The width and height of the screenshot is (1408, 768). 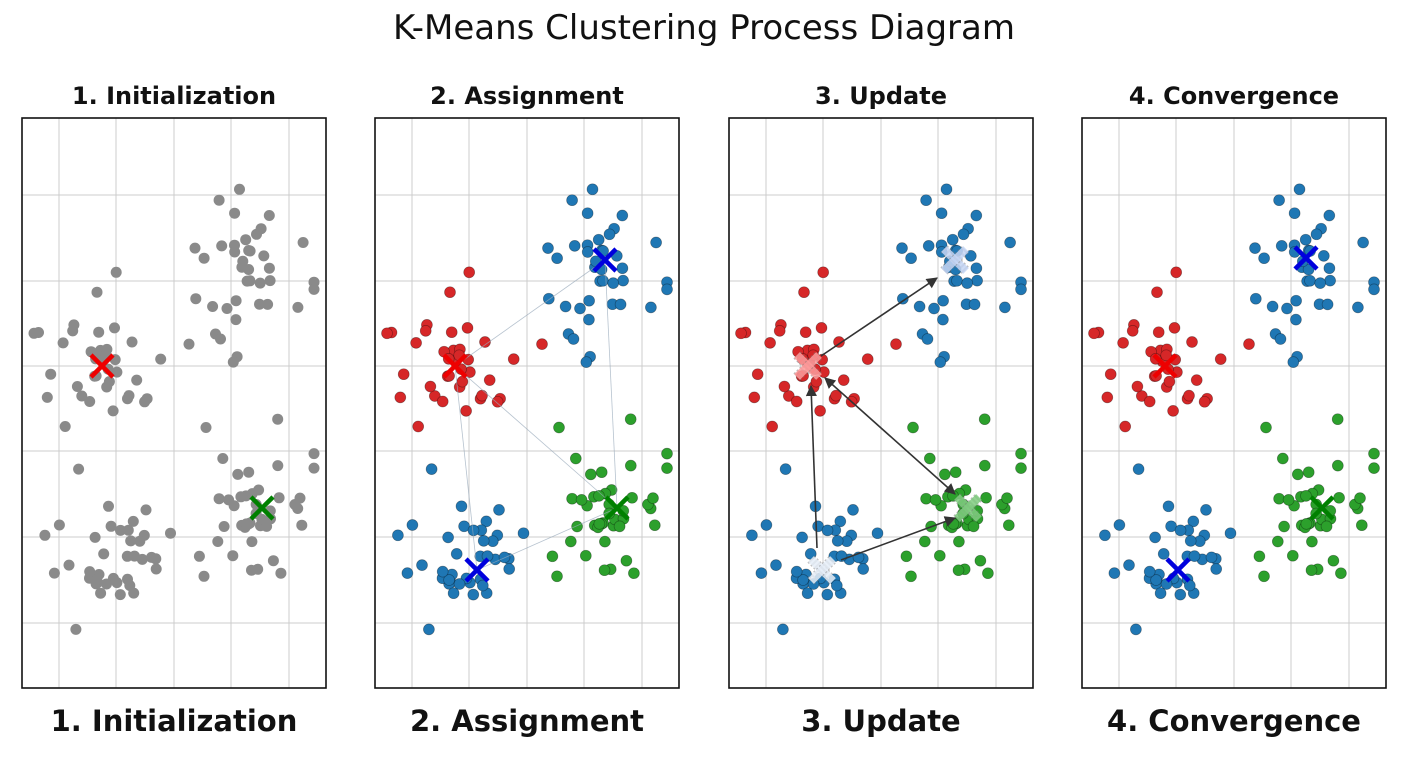 I want to click on panel-caption-assignment: 2. Assignment, so click(x=527, y=721).